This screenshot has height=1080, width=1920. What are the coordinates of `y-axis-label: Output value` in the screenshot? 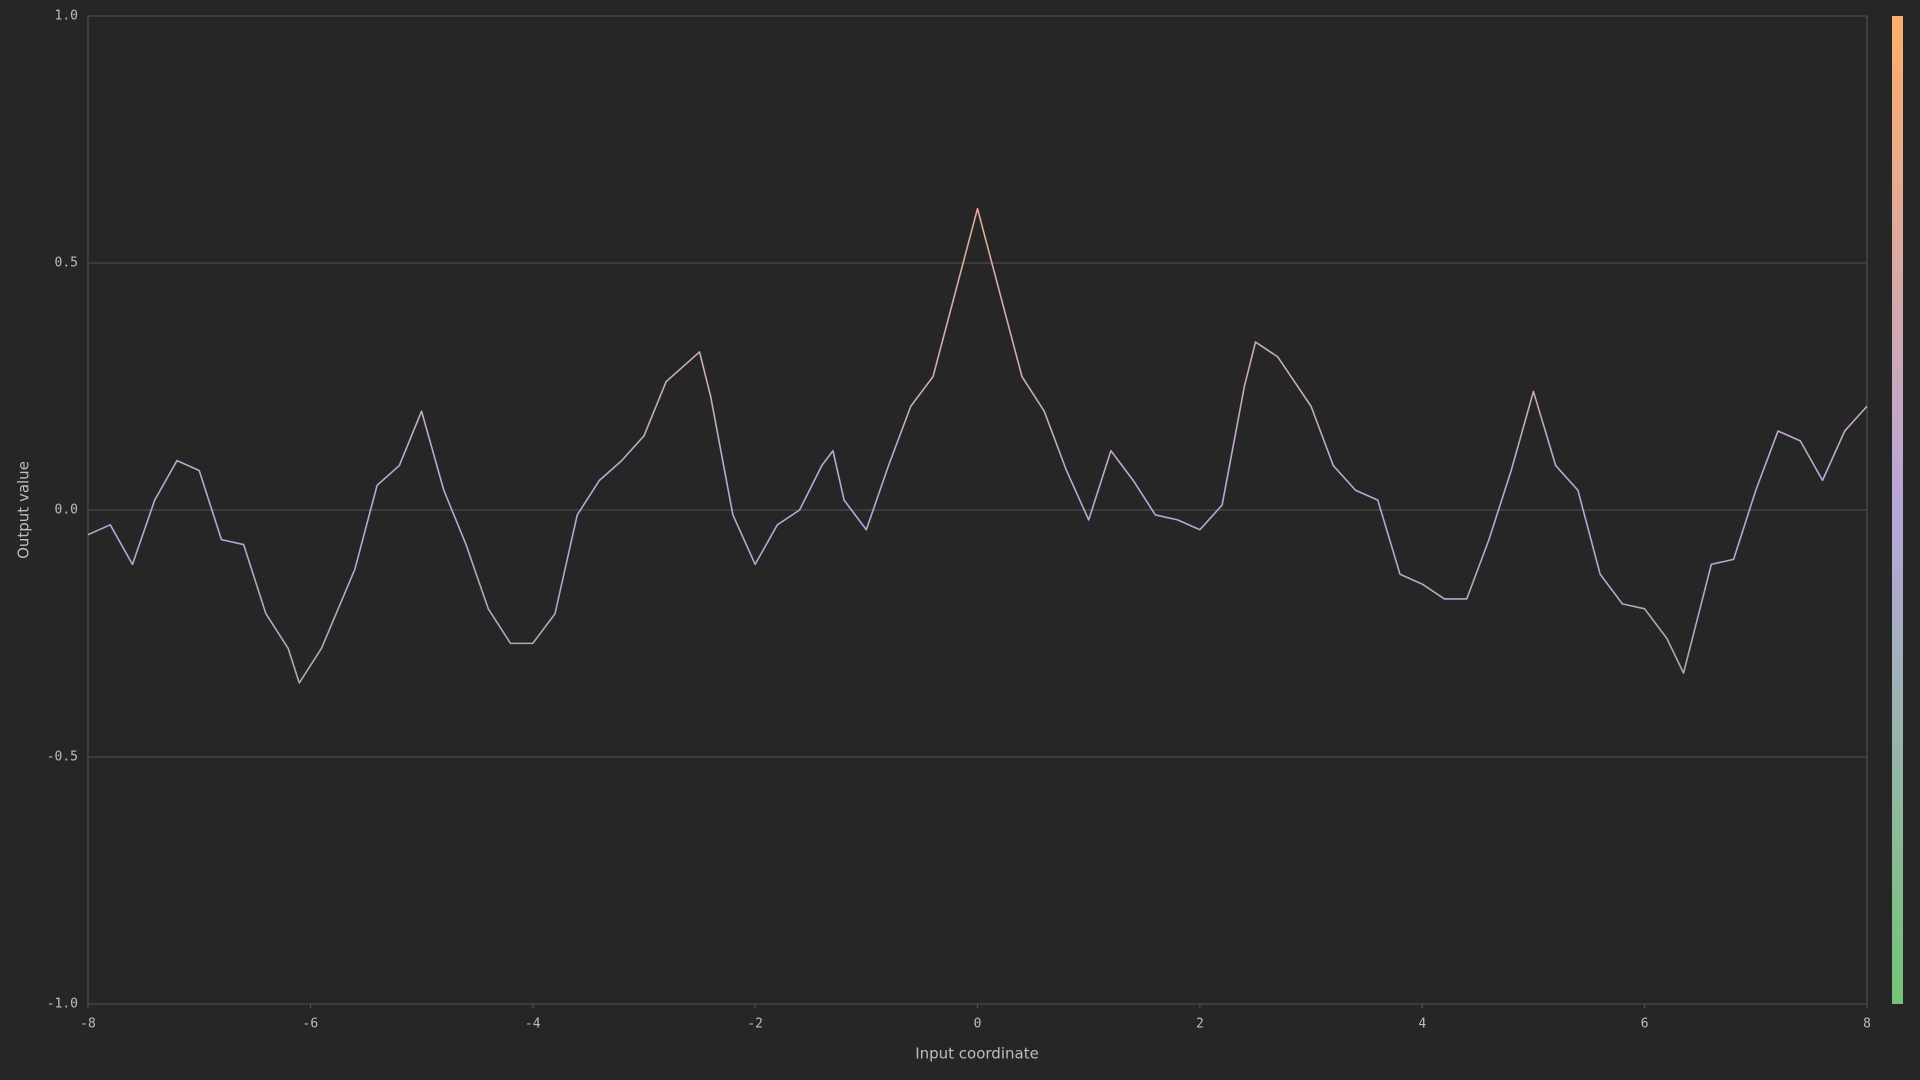 It's located at (24, 510).